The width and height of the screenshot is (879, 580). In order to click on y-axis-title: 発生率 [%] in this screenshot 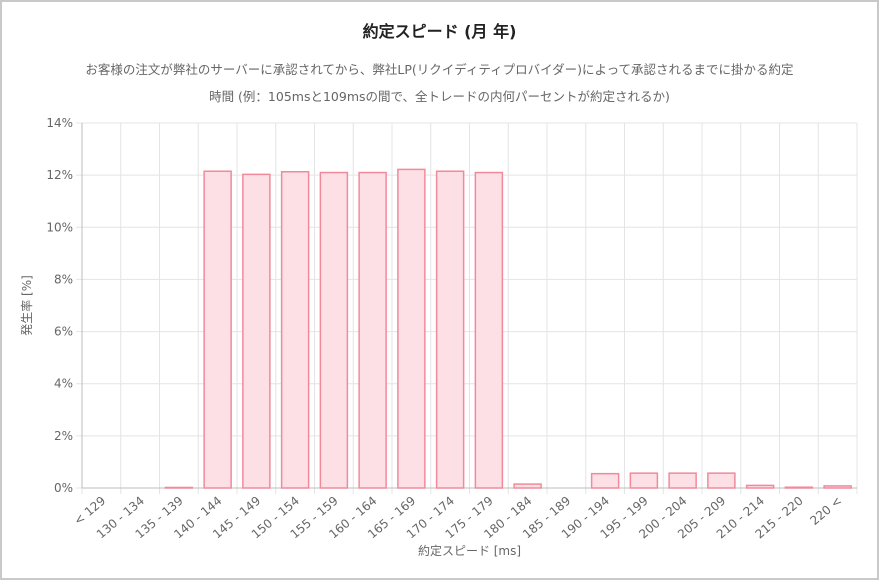, I will do `click(26, 305)`.